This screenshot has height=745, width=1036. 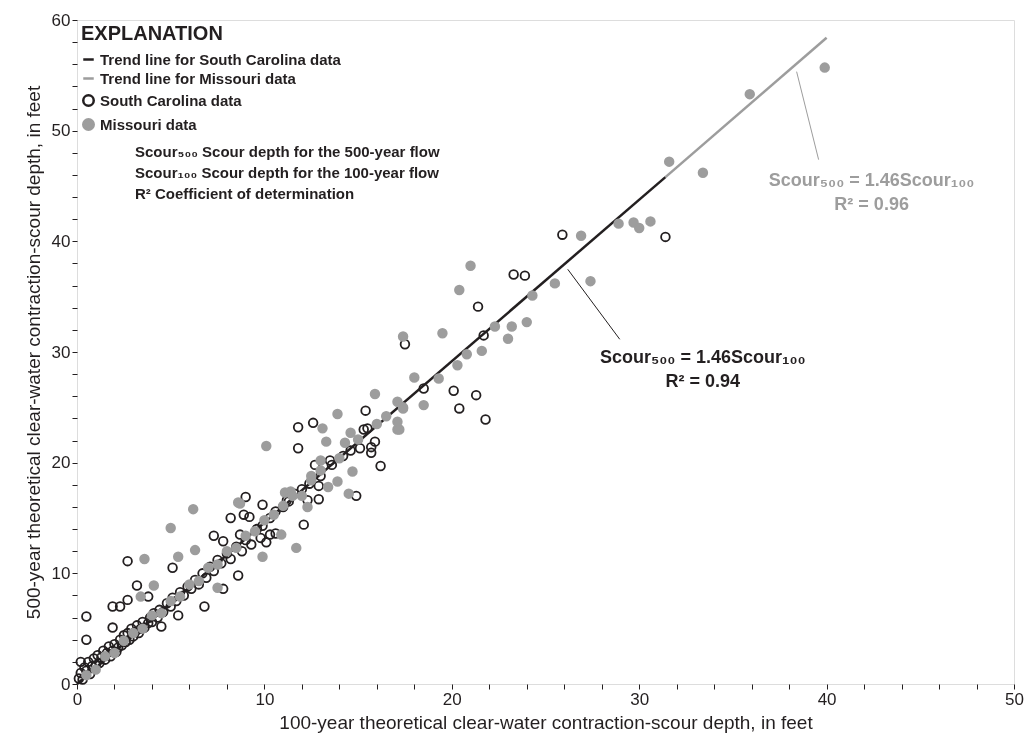 What do you see at coordinates (61, 241) in the screenshot?
I see `y-tick-label: 40` at bounding box center [61, 241].